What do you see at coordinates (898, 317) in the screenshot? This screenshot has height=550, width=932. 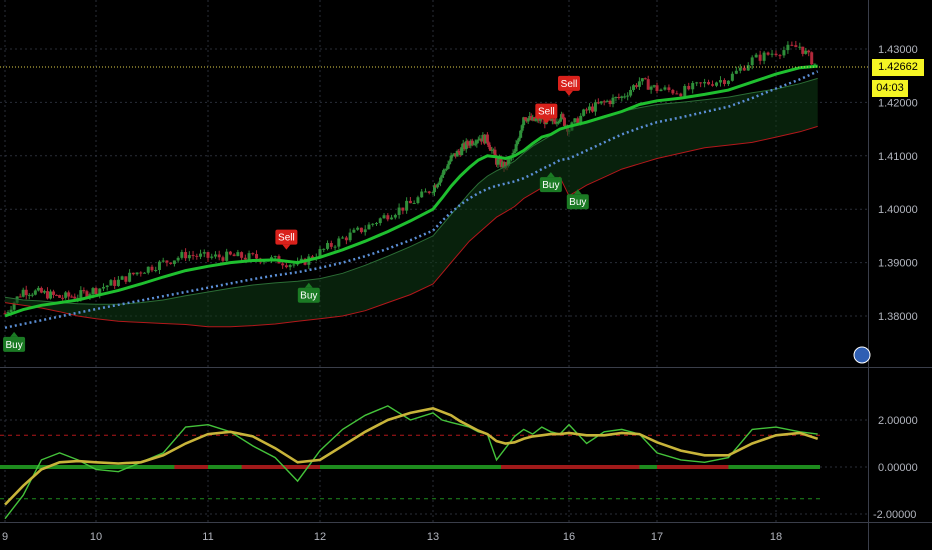 I see `price-tick-label: 1.38000` at bounding box center [898, 317].